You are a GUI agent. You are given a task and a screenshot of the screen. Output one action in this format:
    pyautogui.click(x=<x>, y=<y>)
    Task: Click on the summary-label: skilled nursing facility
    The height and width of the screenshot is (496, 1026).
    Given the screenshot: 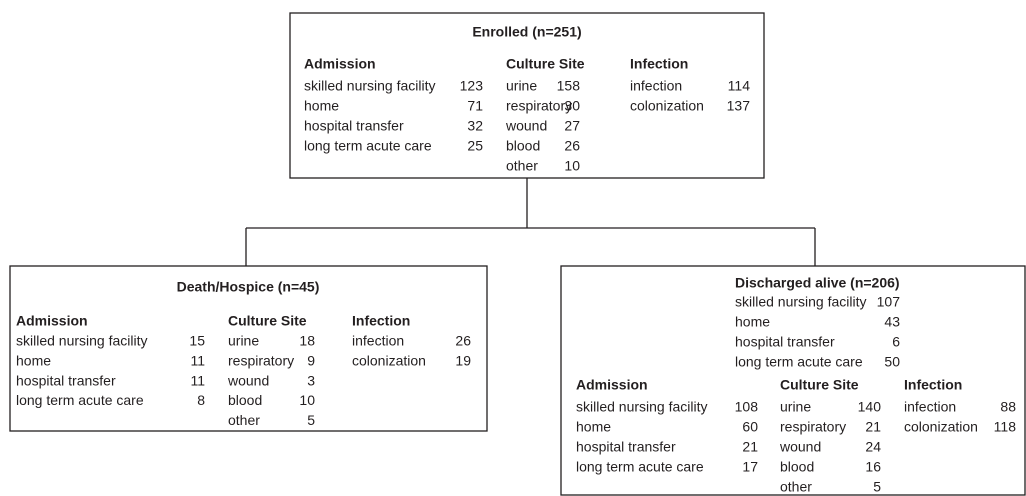 What is the action you would take?
    pyautogui.click(x=801, y=302)
    